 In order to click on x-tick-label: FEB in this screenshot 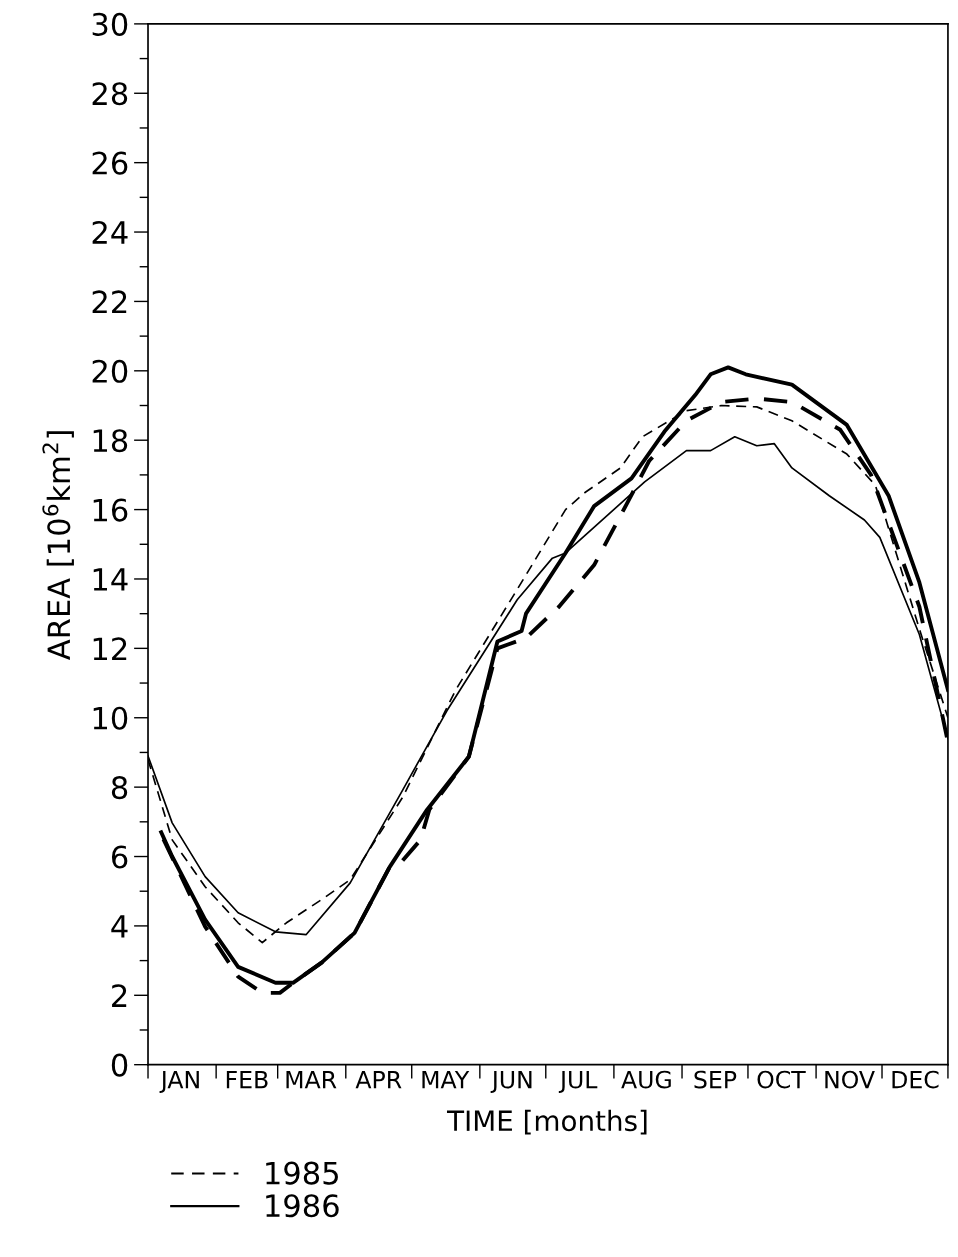, I will do `click(247, 1079)`.